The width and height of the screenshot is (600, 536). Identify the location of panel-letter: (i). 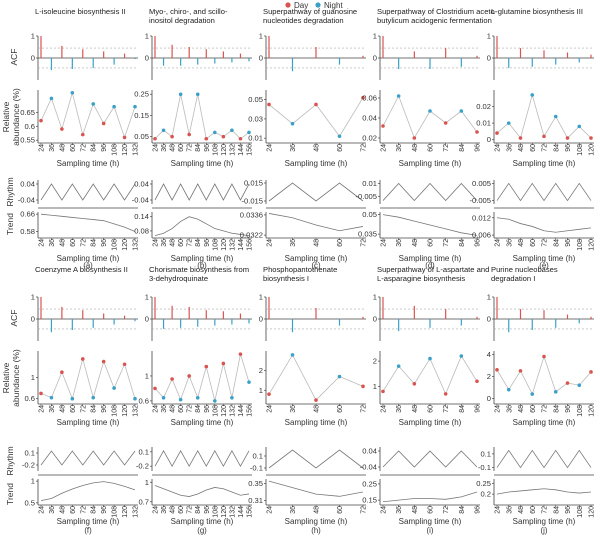
(430, 530).